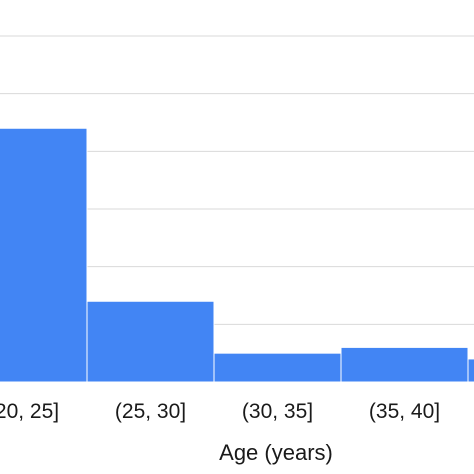  Describe the element at coordinates (220, 411) in the screenshot. I see `x-tick-labels: (20, 25](25, 30](30, 35](35, 40](40, 45]` at that location.